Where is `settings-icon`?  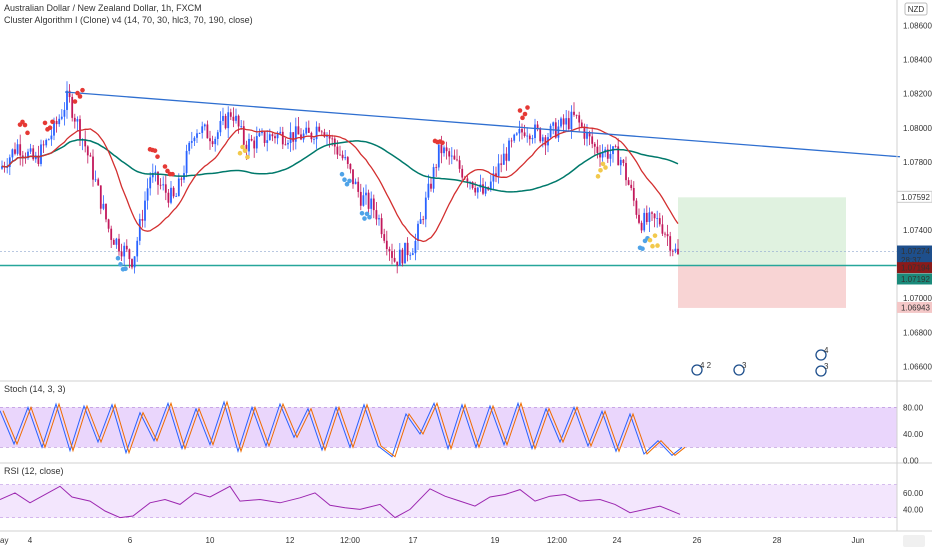
settings-icon is located at coordinates (914, 541).